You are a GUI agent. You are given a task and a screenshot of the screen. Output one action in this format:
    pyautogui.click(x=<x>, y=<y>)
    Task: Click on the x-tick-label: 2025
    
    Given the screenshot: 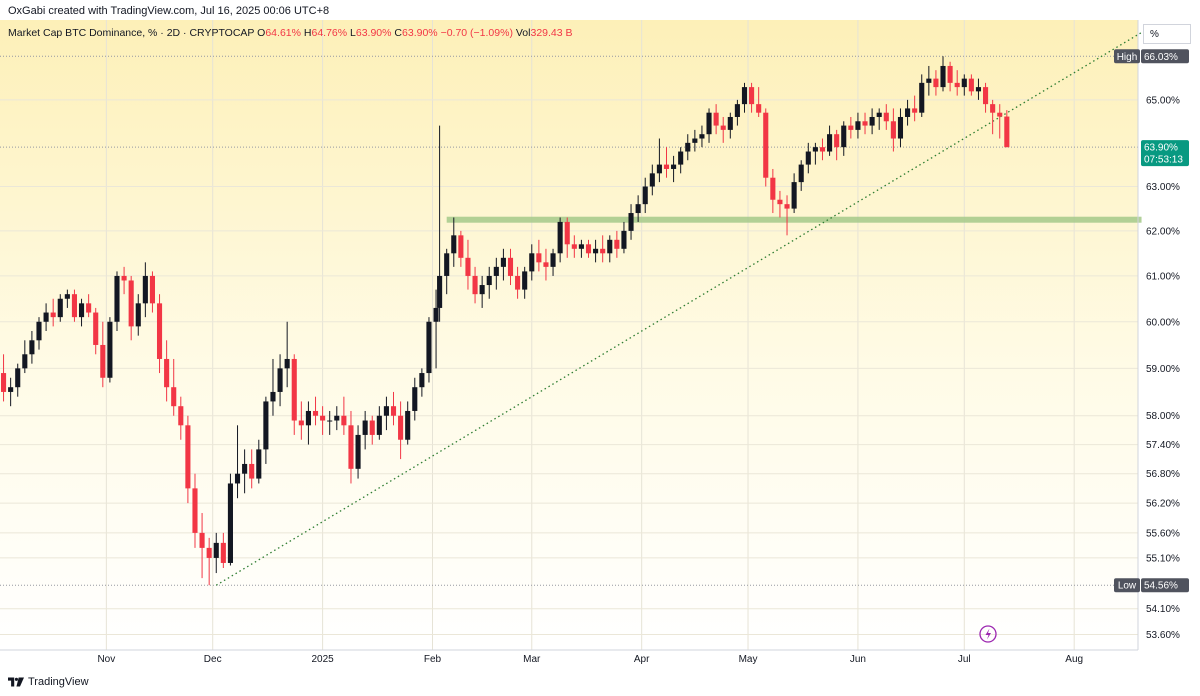 What is the action you would take?
    pyautogui.click(x=322, y=659)
    